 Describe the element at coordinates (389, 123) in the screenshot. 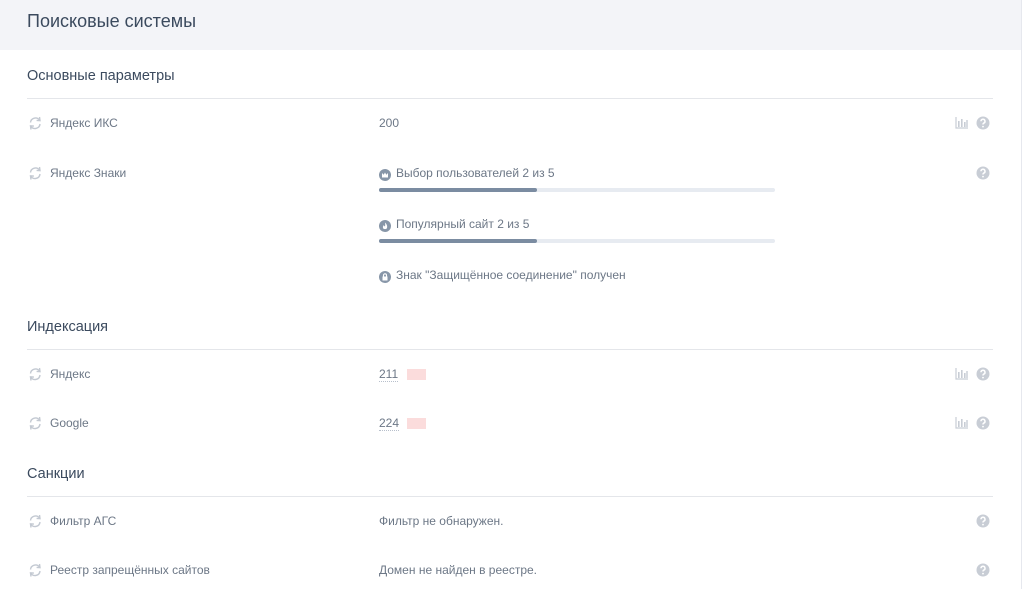

I see `row-value: 200` at that location.